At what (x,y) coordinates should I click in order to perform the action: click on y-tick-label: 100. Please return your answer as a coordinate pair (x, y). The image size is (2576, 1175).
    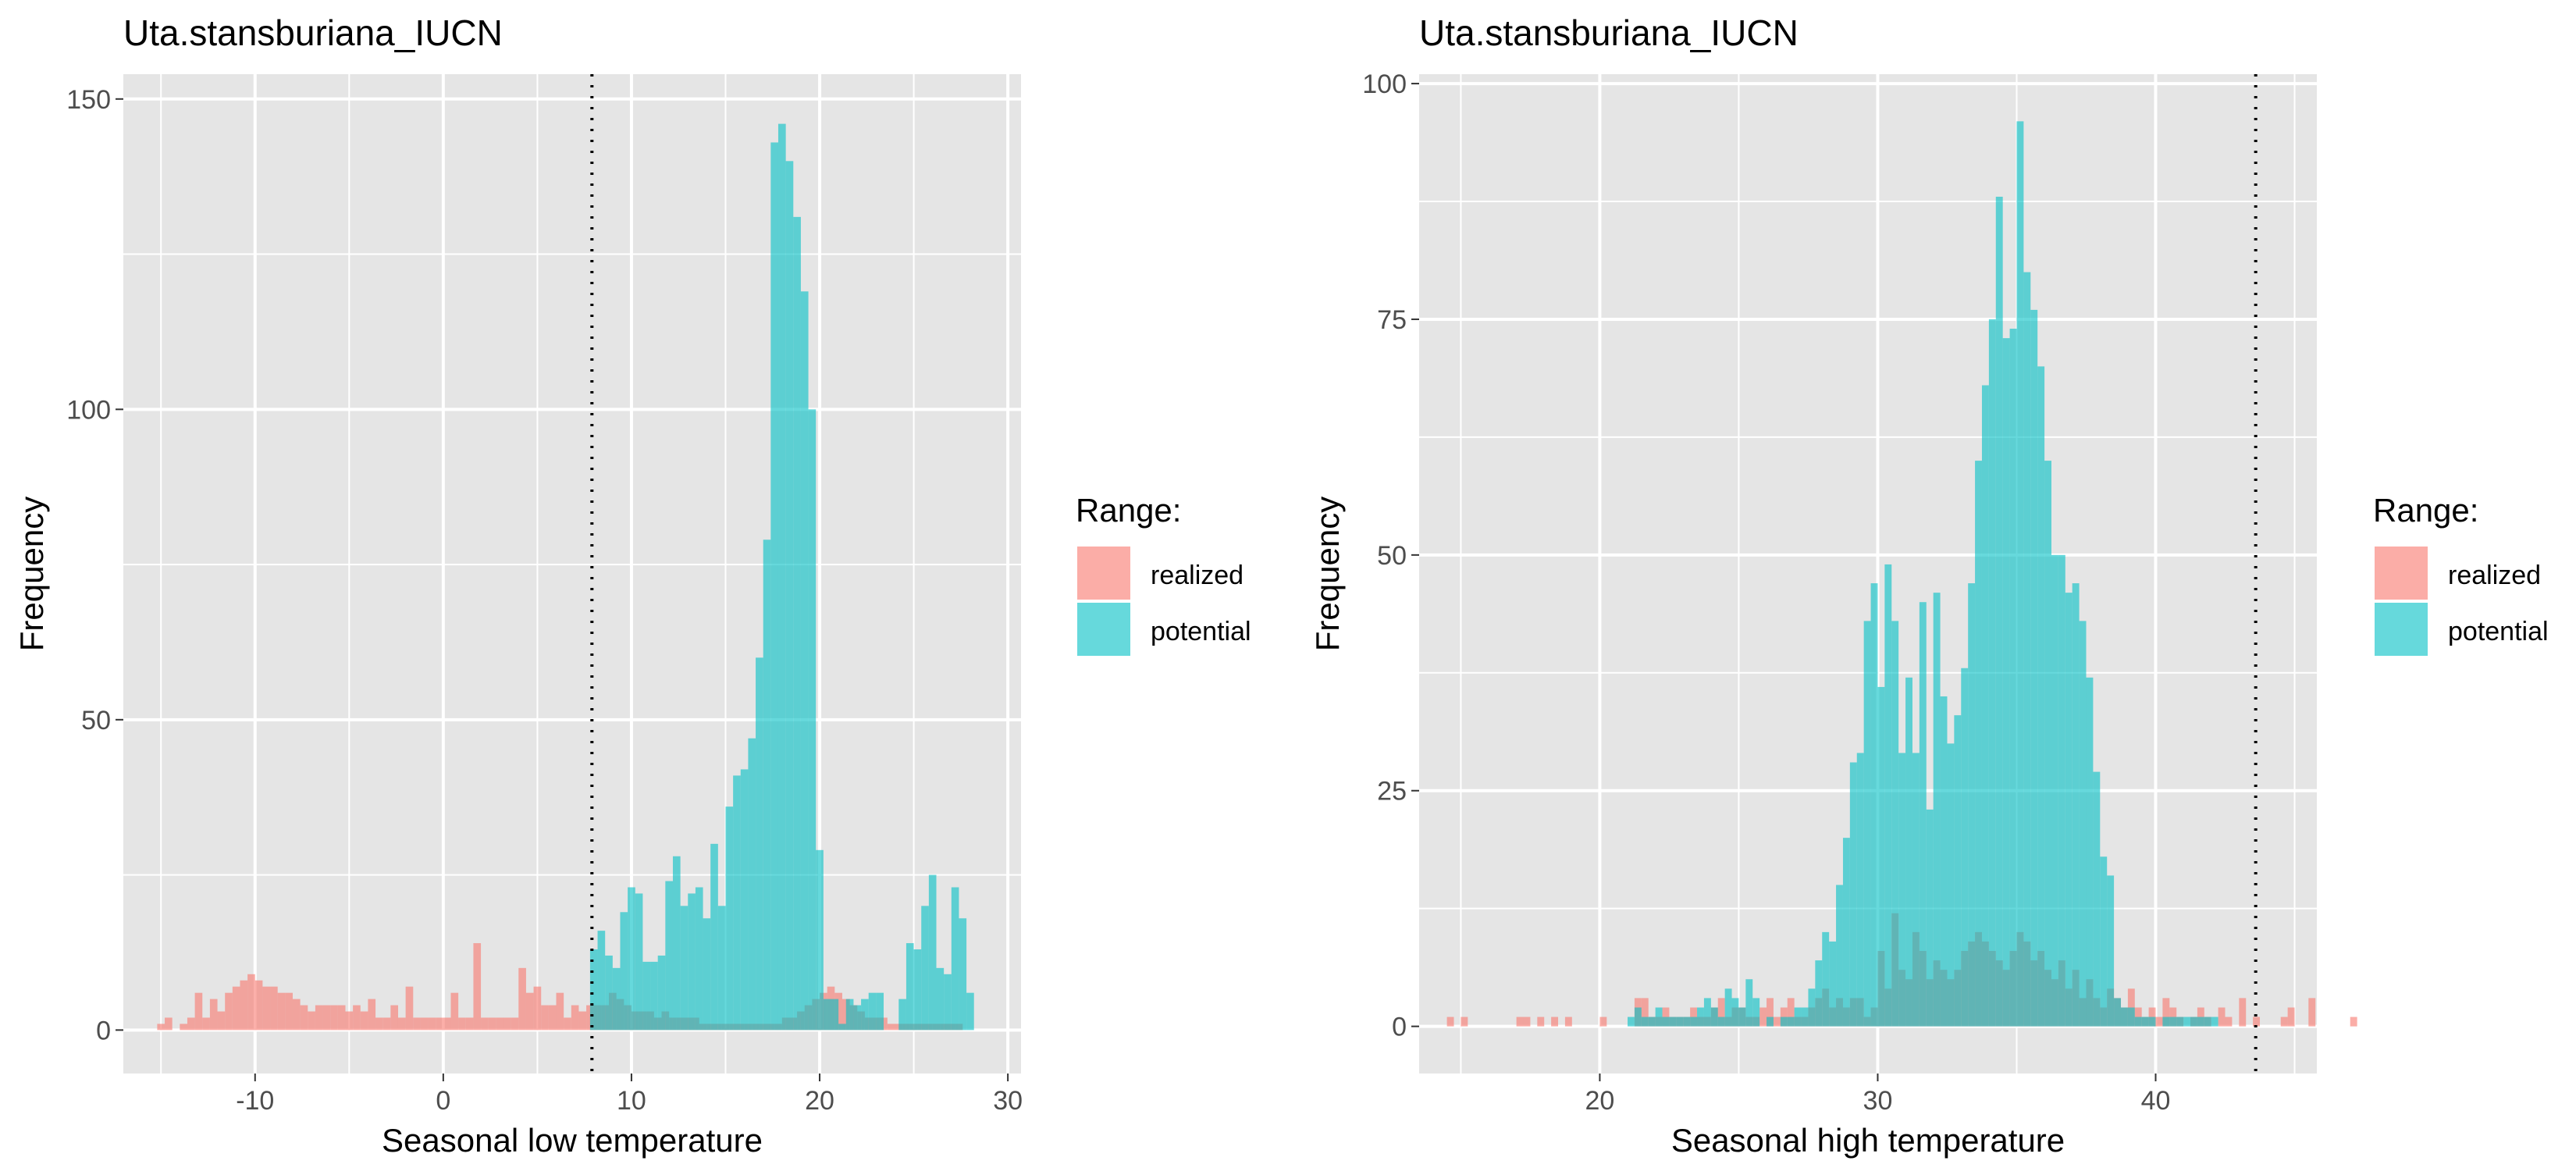
    Looking at the image, I should click on (88, 410).